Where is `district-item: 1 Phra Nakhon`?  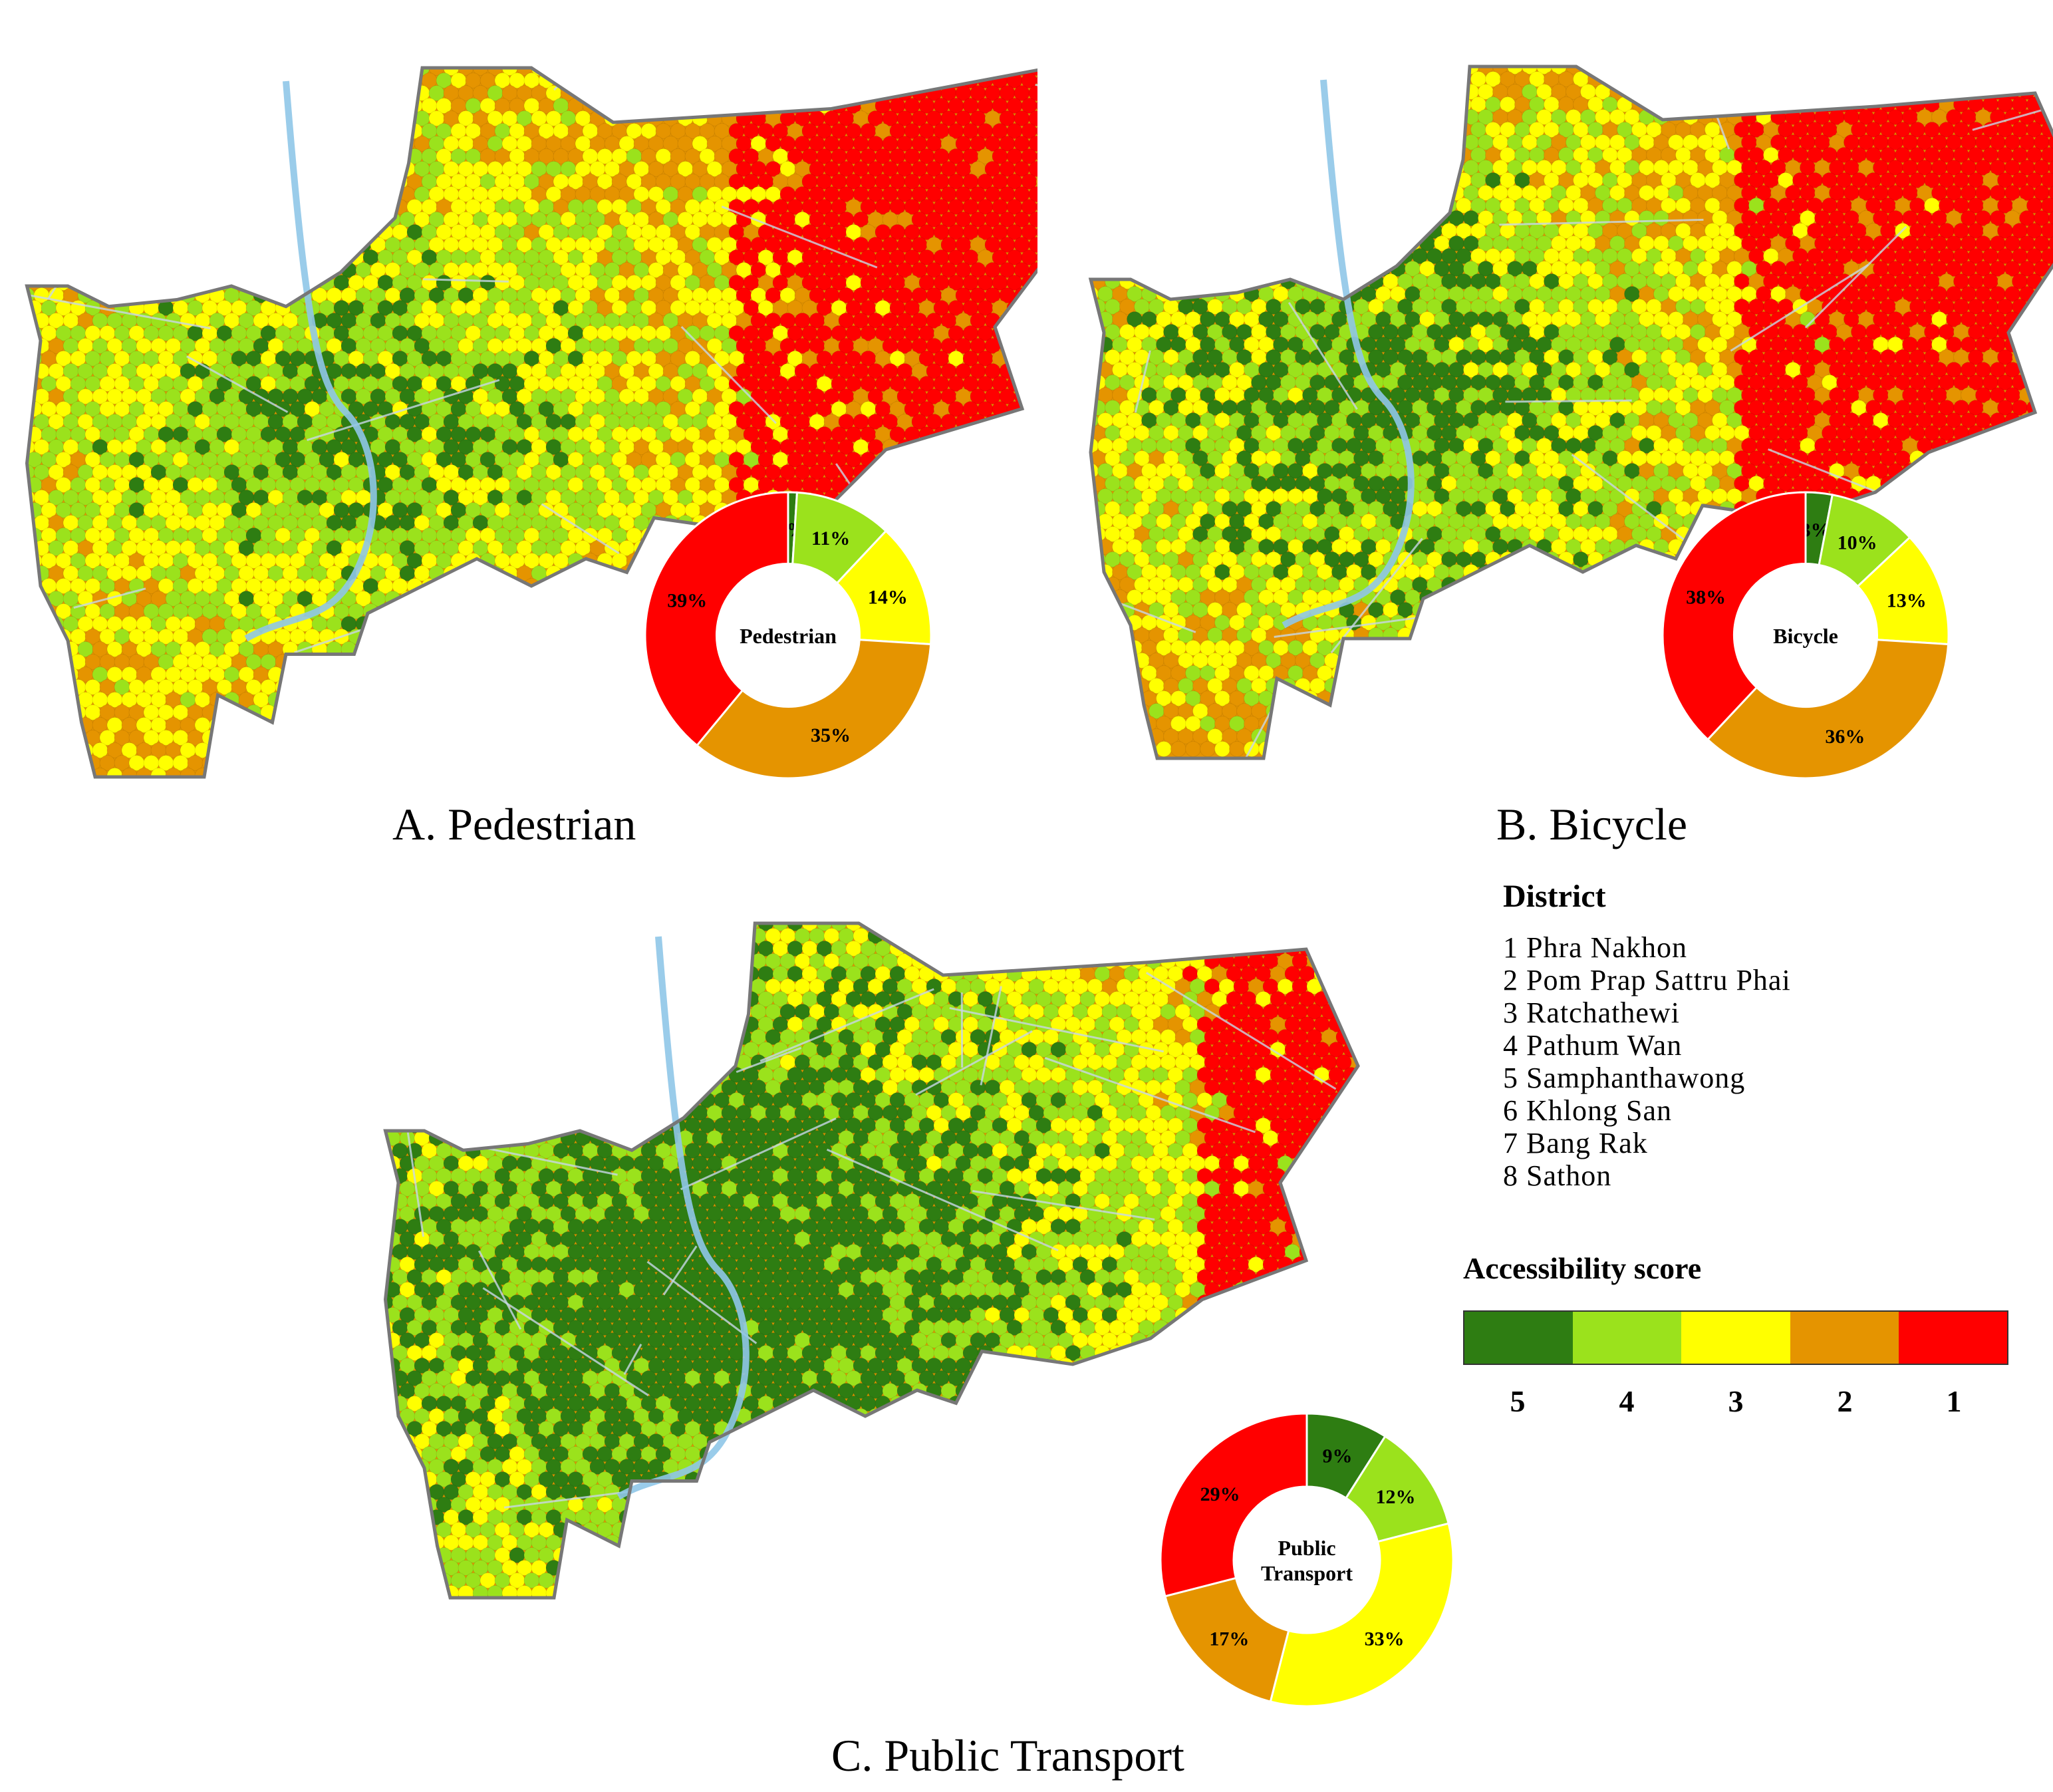 district-item: 1 Phra Nakhon is located at coordinates (1595, 947).